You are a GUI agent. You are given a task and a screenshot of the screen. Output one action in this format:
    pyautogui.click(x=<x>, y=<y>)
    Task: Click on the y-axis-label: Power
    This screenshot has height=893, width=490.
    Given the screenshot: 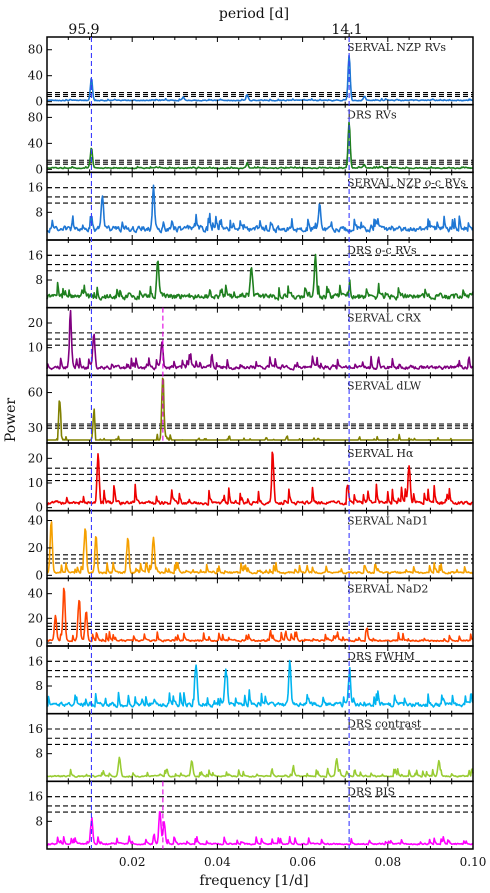 What is the action you would take?
    pyautogui.click(x=11, y=420)
    